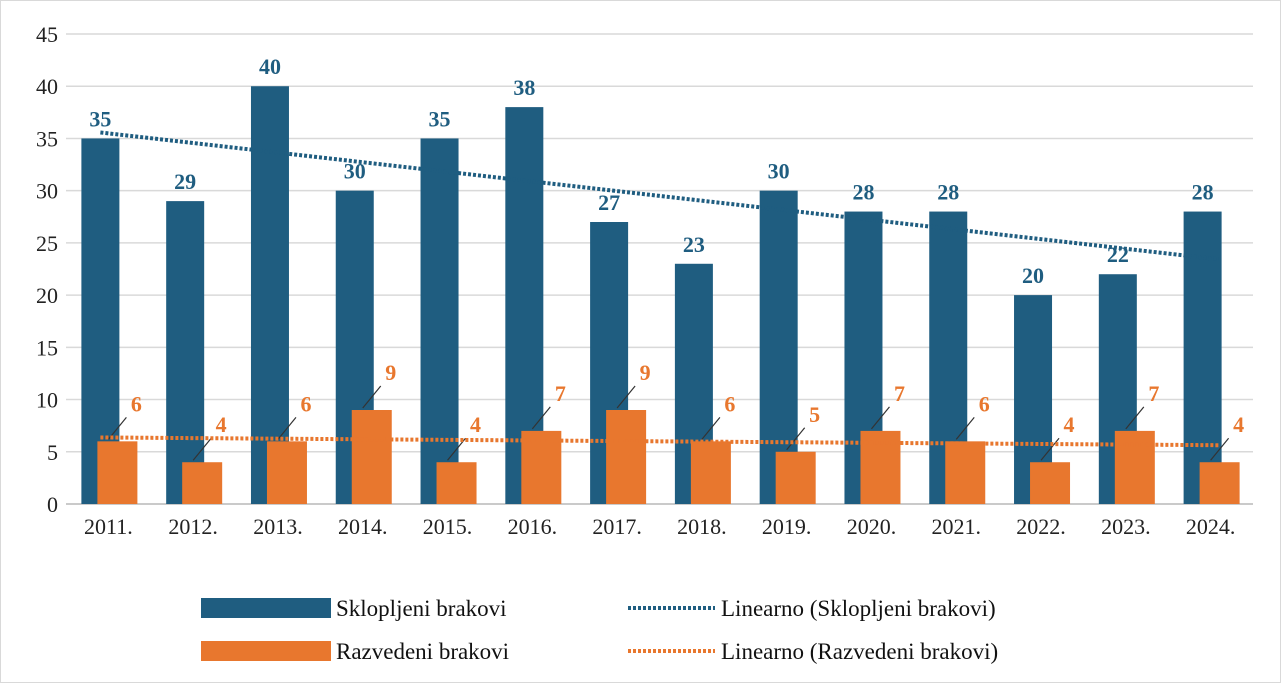 This screenshot has width=1281, height=683. I want to click on y-tick-label: 35, so click(47, 138).